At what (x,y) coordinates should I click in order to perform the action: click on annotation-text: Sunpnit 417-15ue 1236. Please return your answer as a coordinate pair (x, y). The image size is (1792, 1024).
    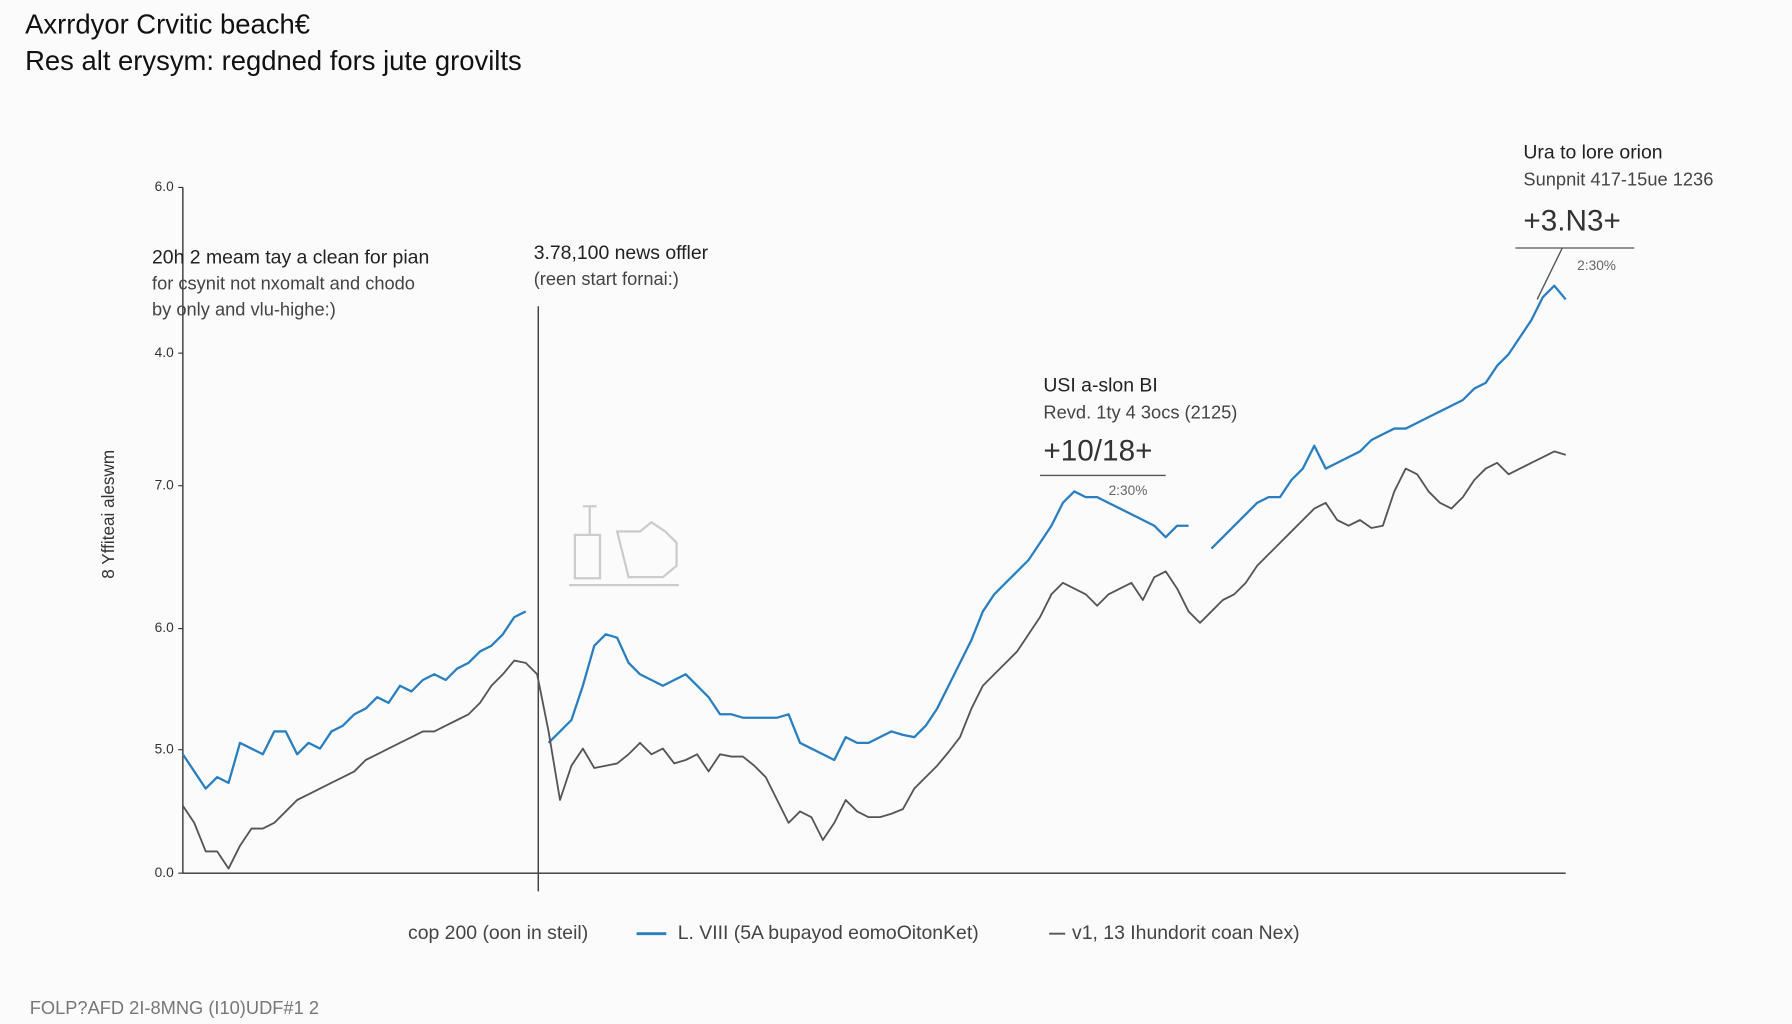
    Looking at the image, I should click on (1618, 178).